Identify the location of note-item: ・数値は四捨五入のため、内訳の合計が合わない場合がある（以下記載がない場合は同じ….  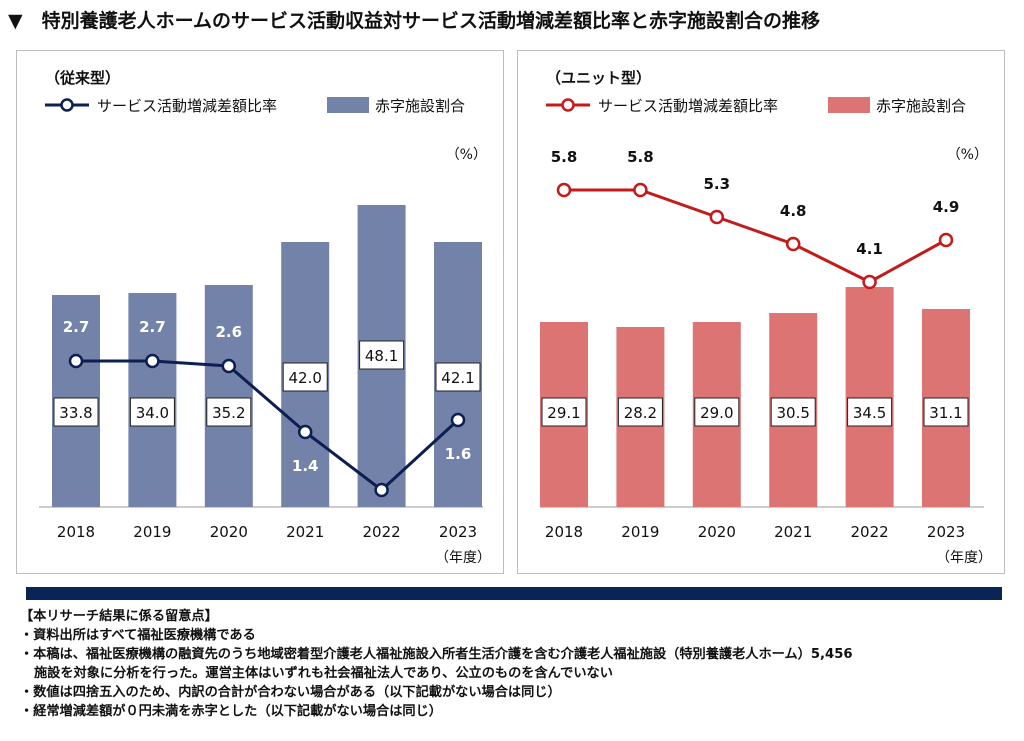
(290, 692).